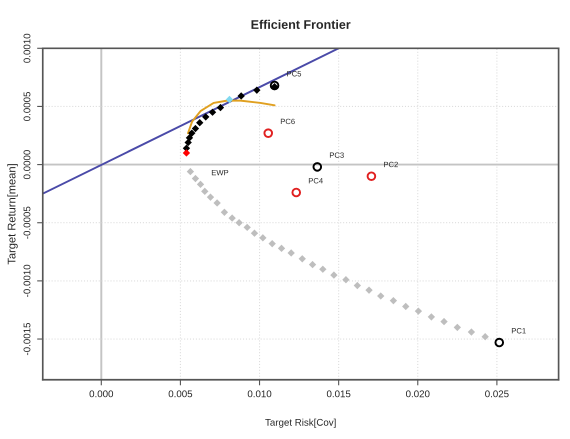 This screenshot has width=570, height=439. I want to click on x-tick-label: 0.020, so click(418, 394).